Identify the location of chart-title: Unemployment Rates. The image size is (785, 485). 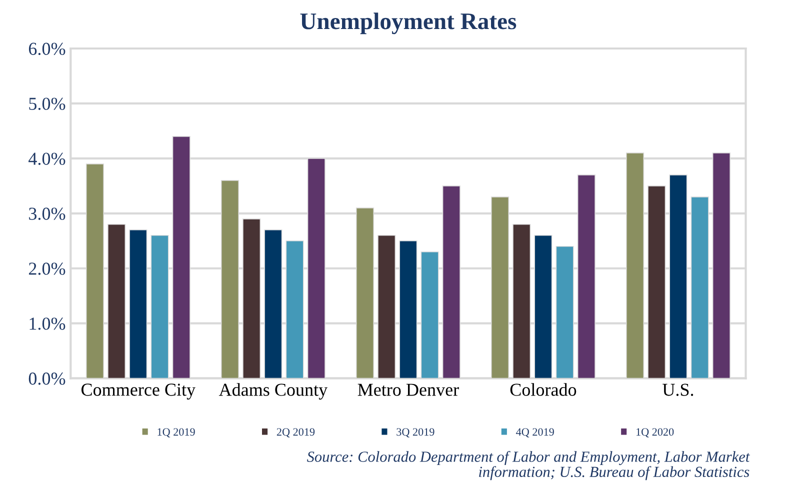
(408, 23).